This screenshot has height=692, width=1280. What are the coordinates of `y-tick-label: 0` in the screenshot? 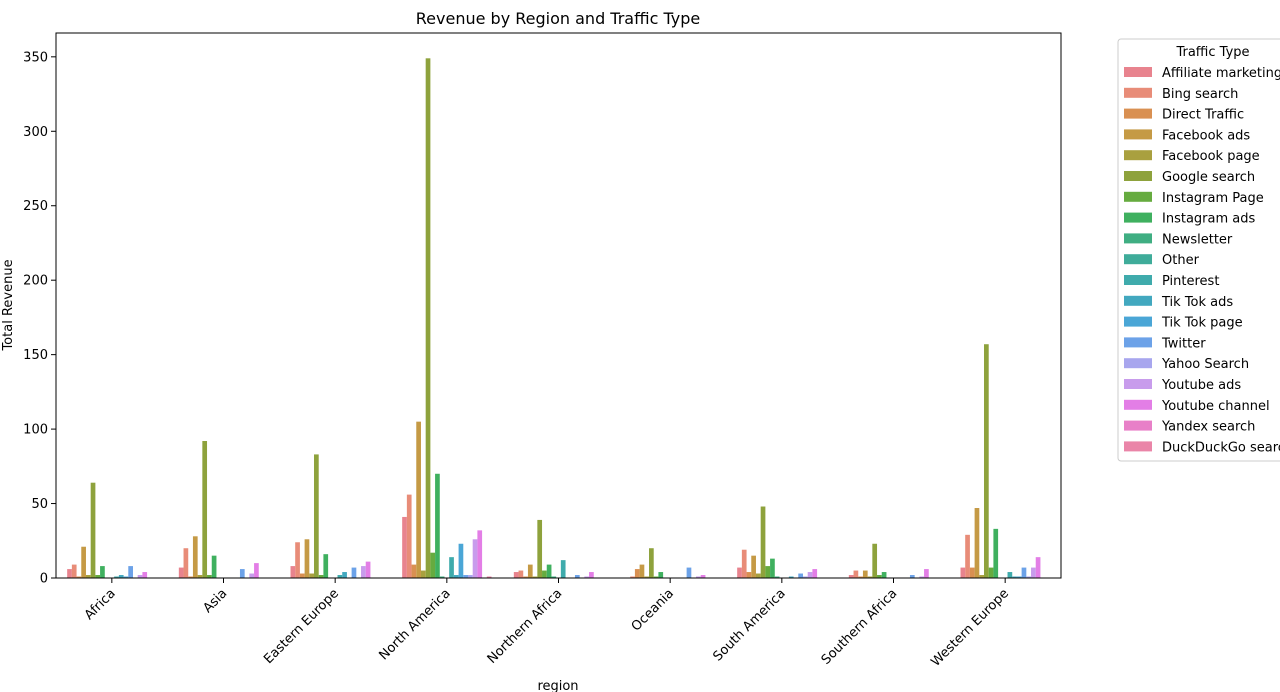 It's located at (44, 579).